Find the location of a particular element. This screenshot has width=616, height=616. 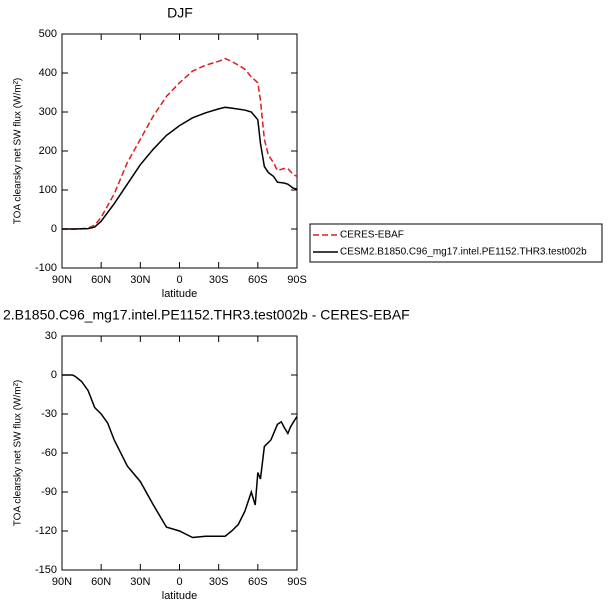

y-tick-label: -30 is located at coordinates (49, 414).